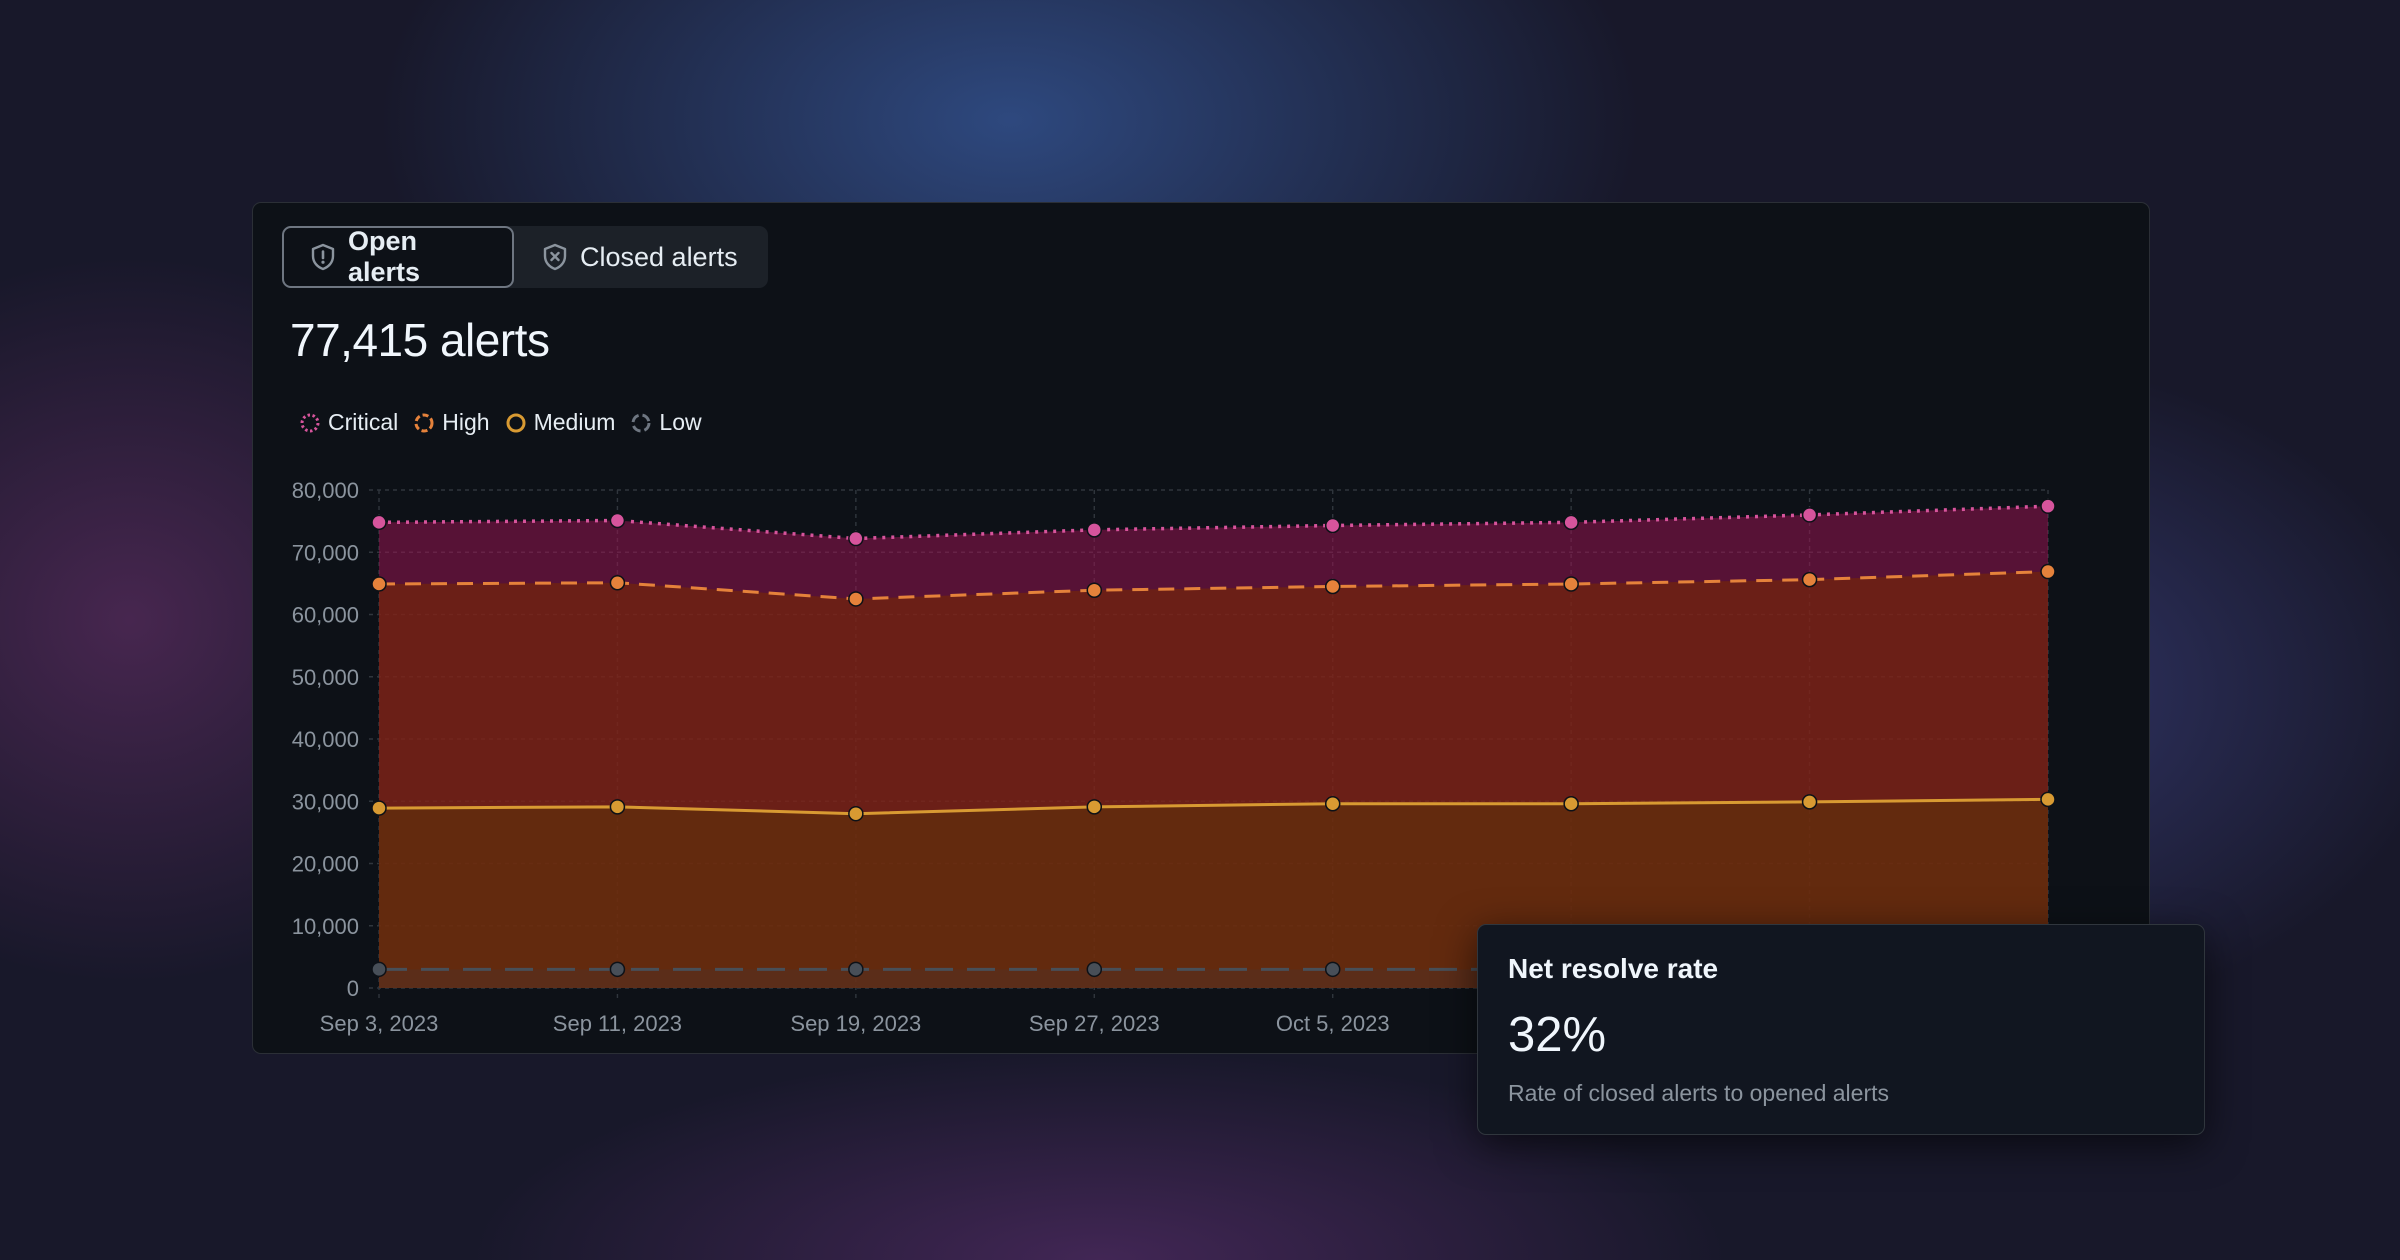 Image resolution: width=2400 pixels, height=1260 pixels. I want to click on tab-closed-alerts-label: Closed alerts, so click(659, 256).